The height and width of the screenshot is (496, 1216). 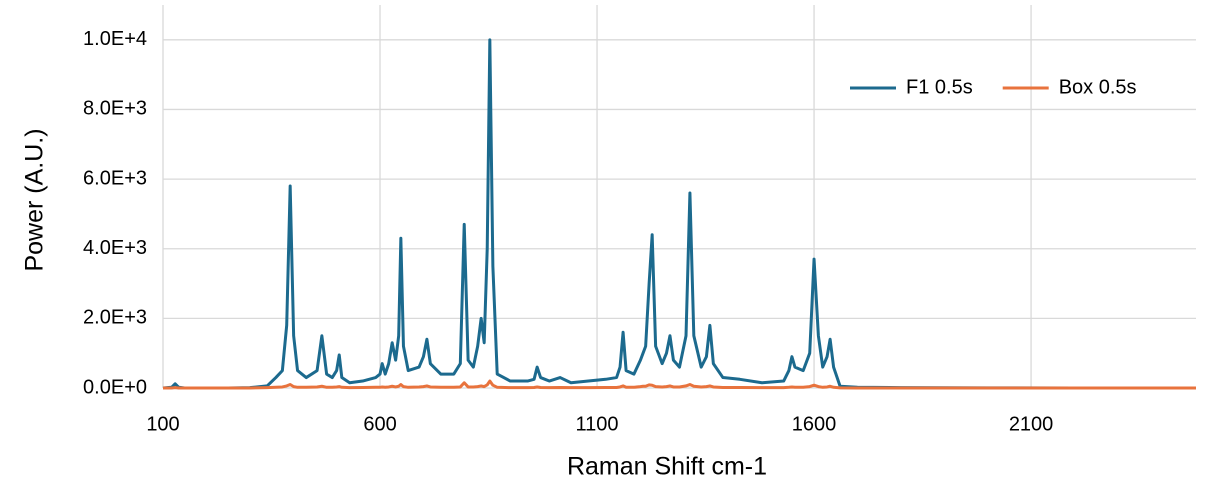 What do you see at coordinates (115, 318) in the screenshot?
I see `y-tick-label: 2.0E+3` at bounding box center [115, 318].